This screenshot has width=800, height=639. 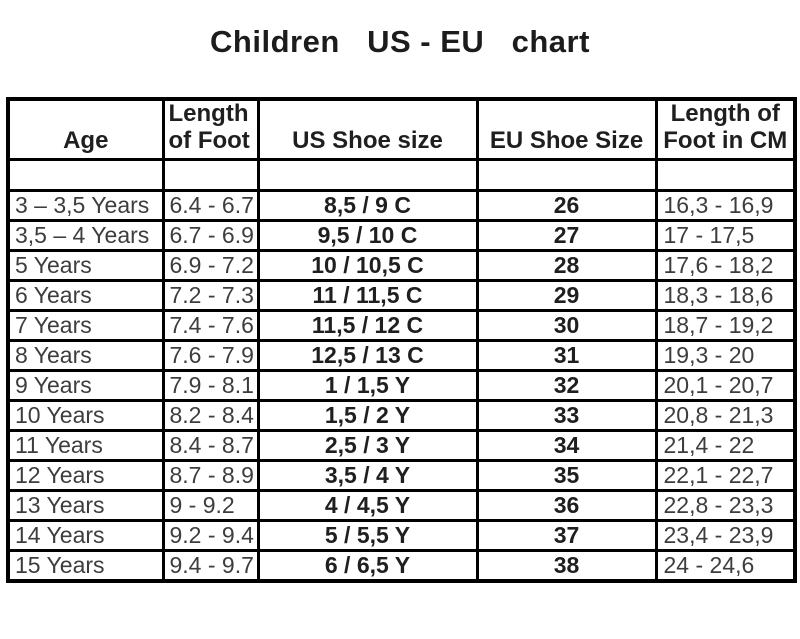 What do you see at coordinates (725, 295) in the screenshot?
I see `cell-foot-cm: 18,3 - 18,6` at bounding box center [725, 295].